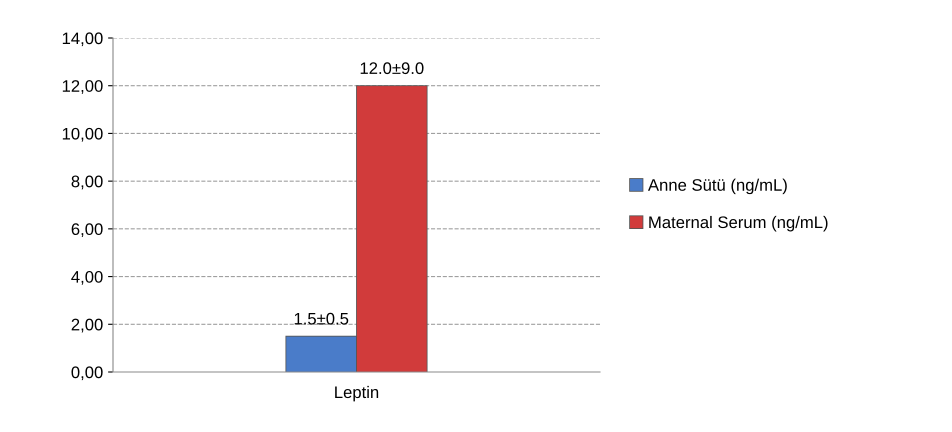 This screenshot has height=432, width=952. I want to click on data-label: 1.5±0.5, so click(321, 318).